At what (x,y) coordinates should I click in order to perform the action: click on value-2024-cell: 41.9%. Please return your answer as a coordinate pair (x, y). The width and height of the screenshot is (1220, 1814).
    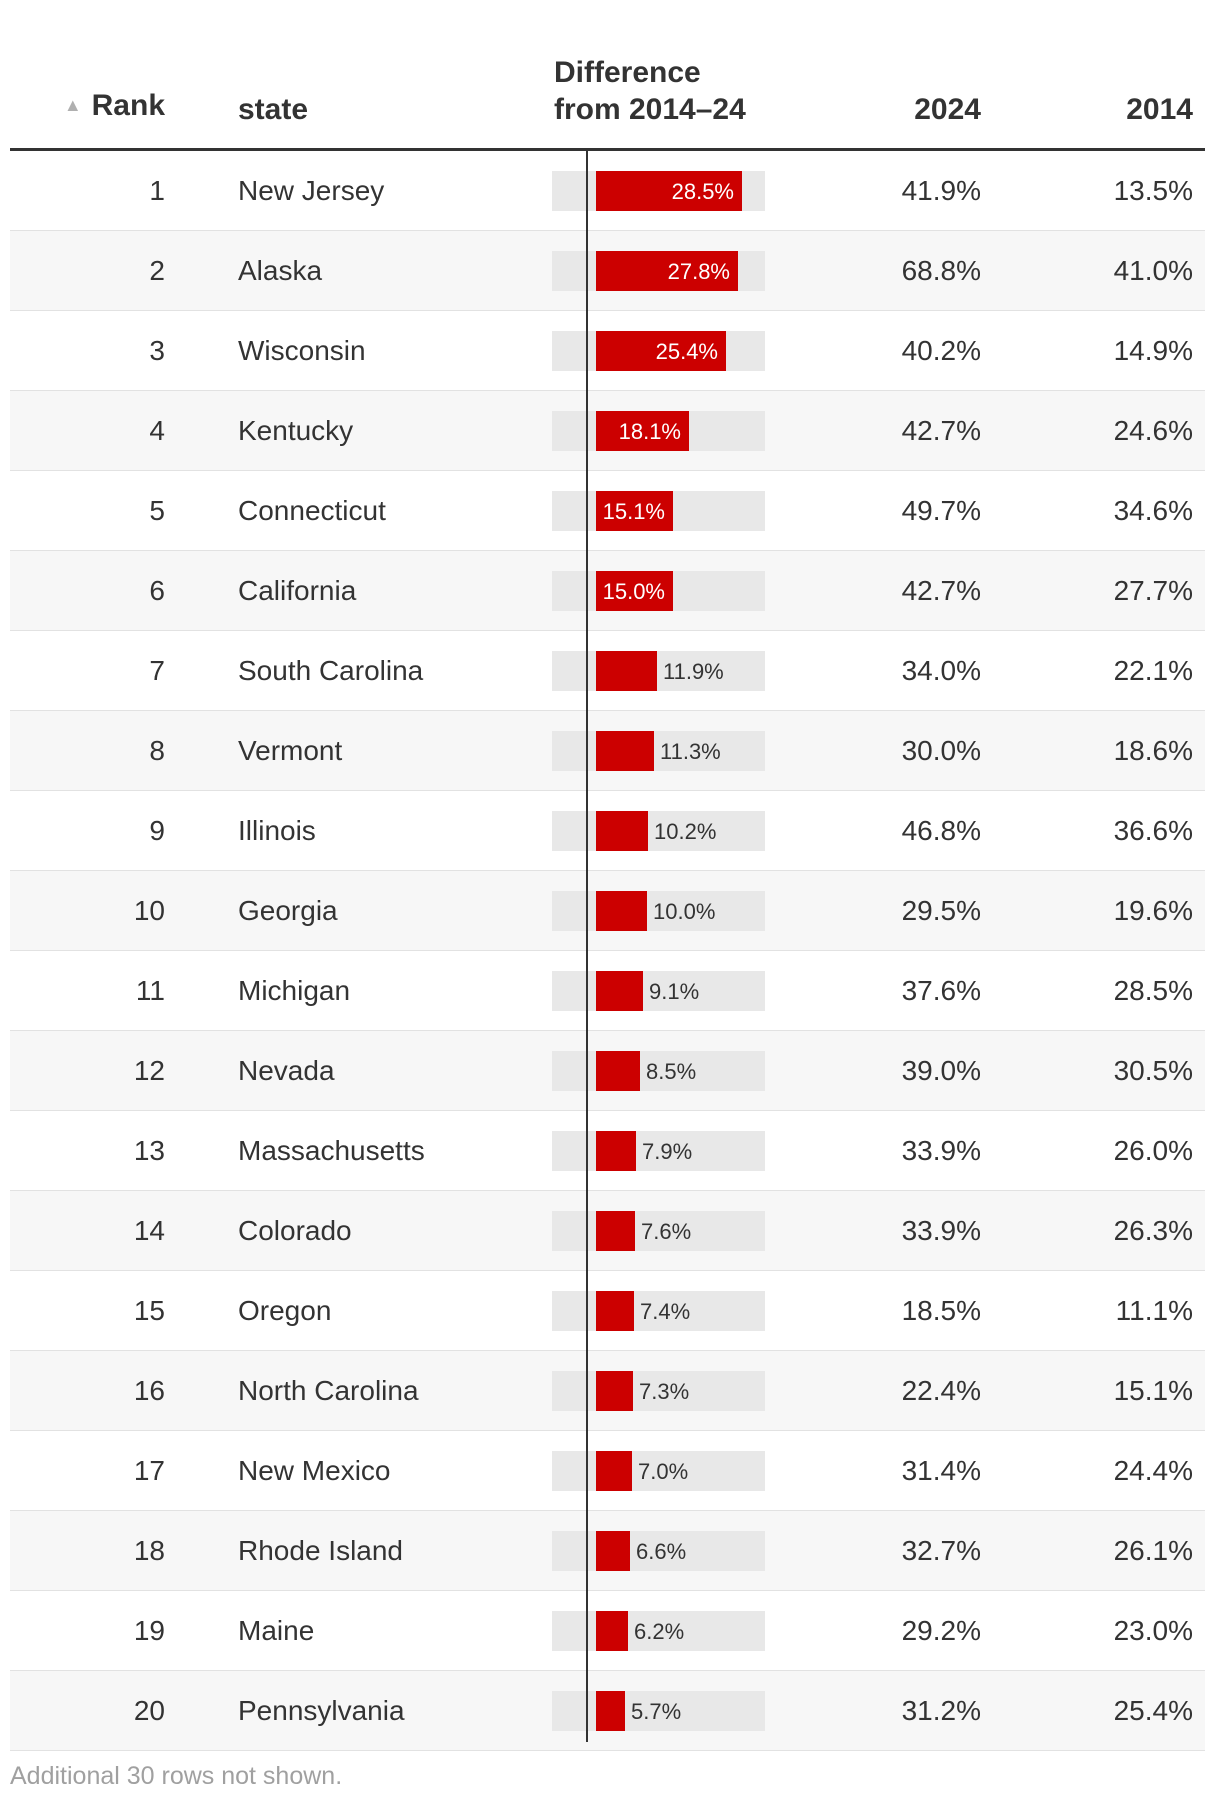
    Looking at the image, I should click on (941, 190).